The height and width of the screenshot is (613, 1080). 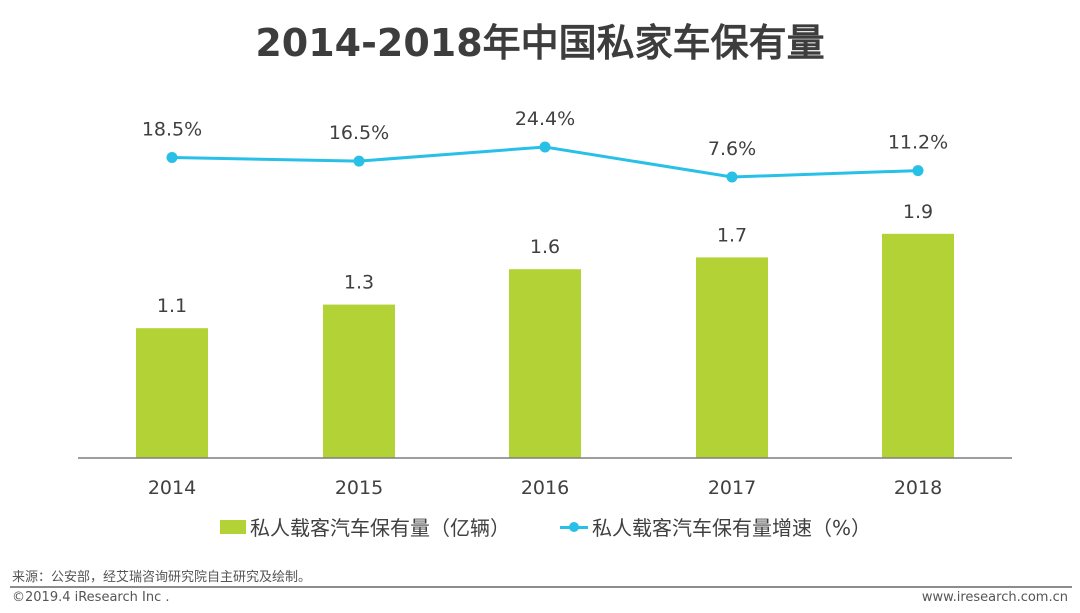 I want to click on legend-line-label: 私人载客汽车保有量增速（%）, so click(x=732, y=528).